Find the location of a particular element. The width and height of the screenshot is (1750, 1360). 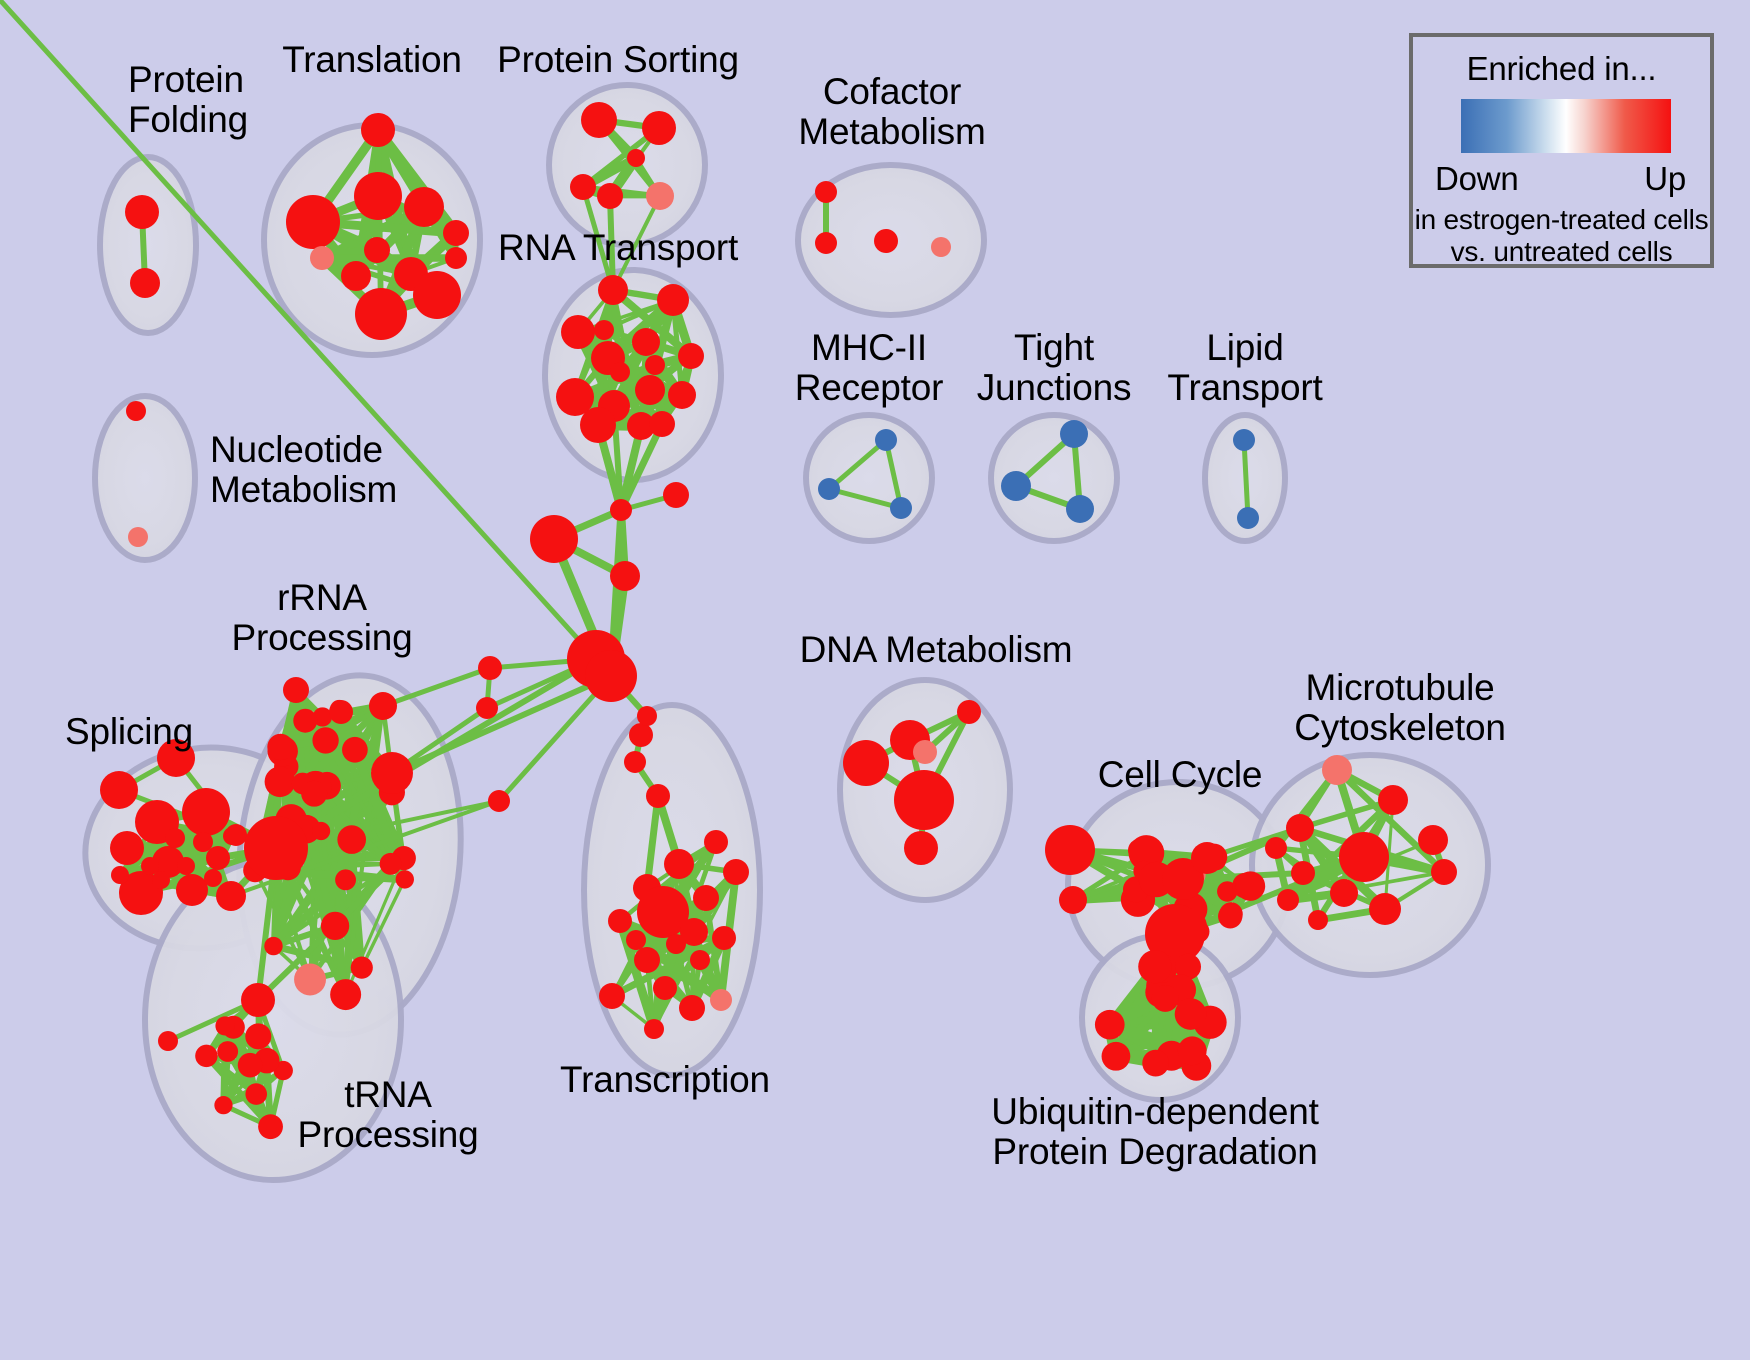

cluster-hull-protein-folding is located at coordinates (148, 245).